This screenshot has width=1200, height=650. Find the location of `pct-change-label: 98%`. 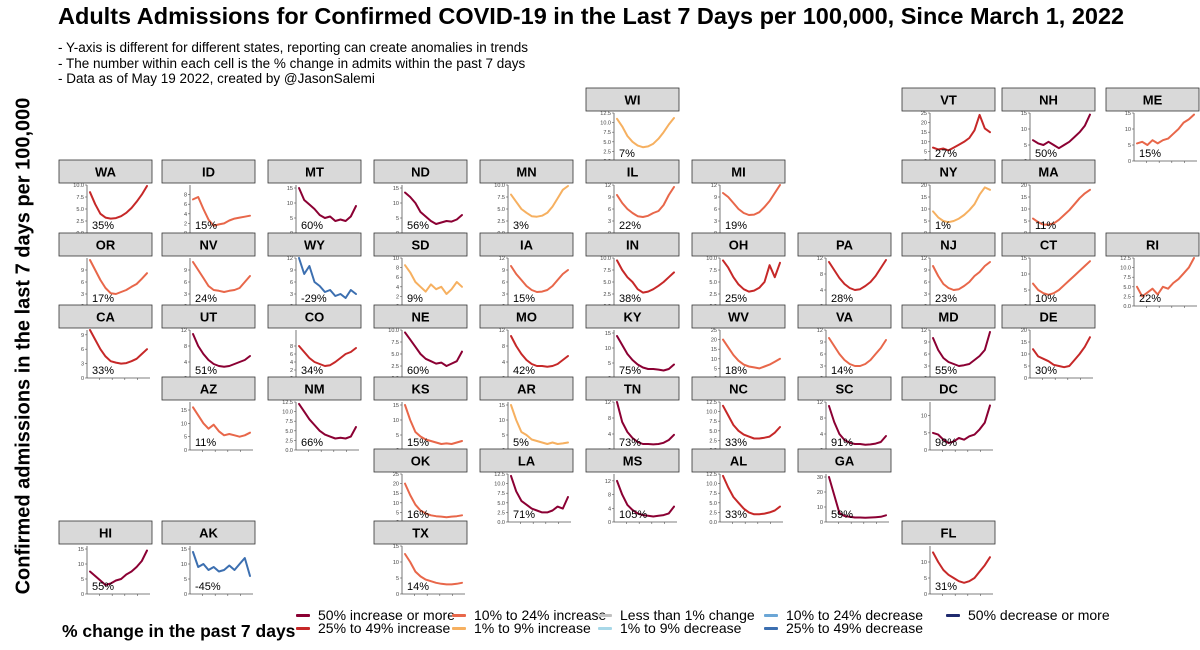

pct-change-label: 98% is located at coordinates (946, 443).